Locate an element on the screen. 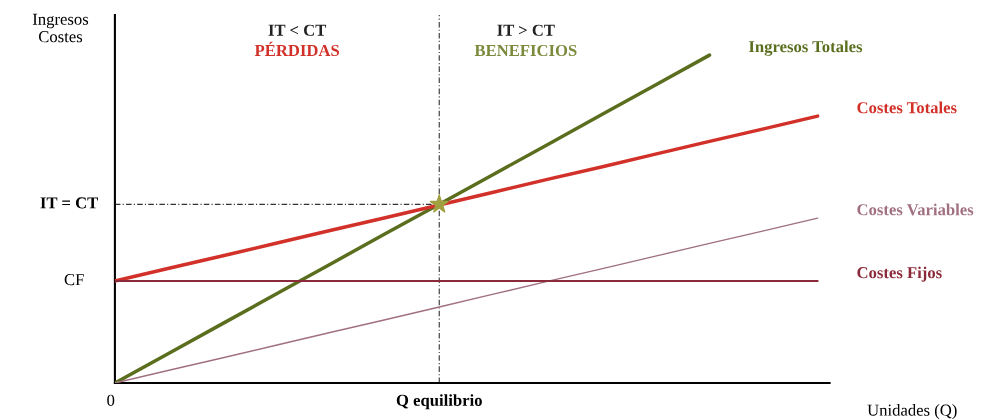  annotation: CF is located at coordinates (74, 280).